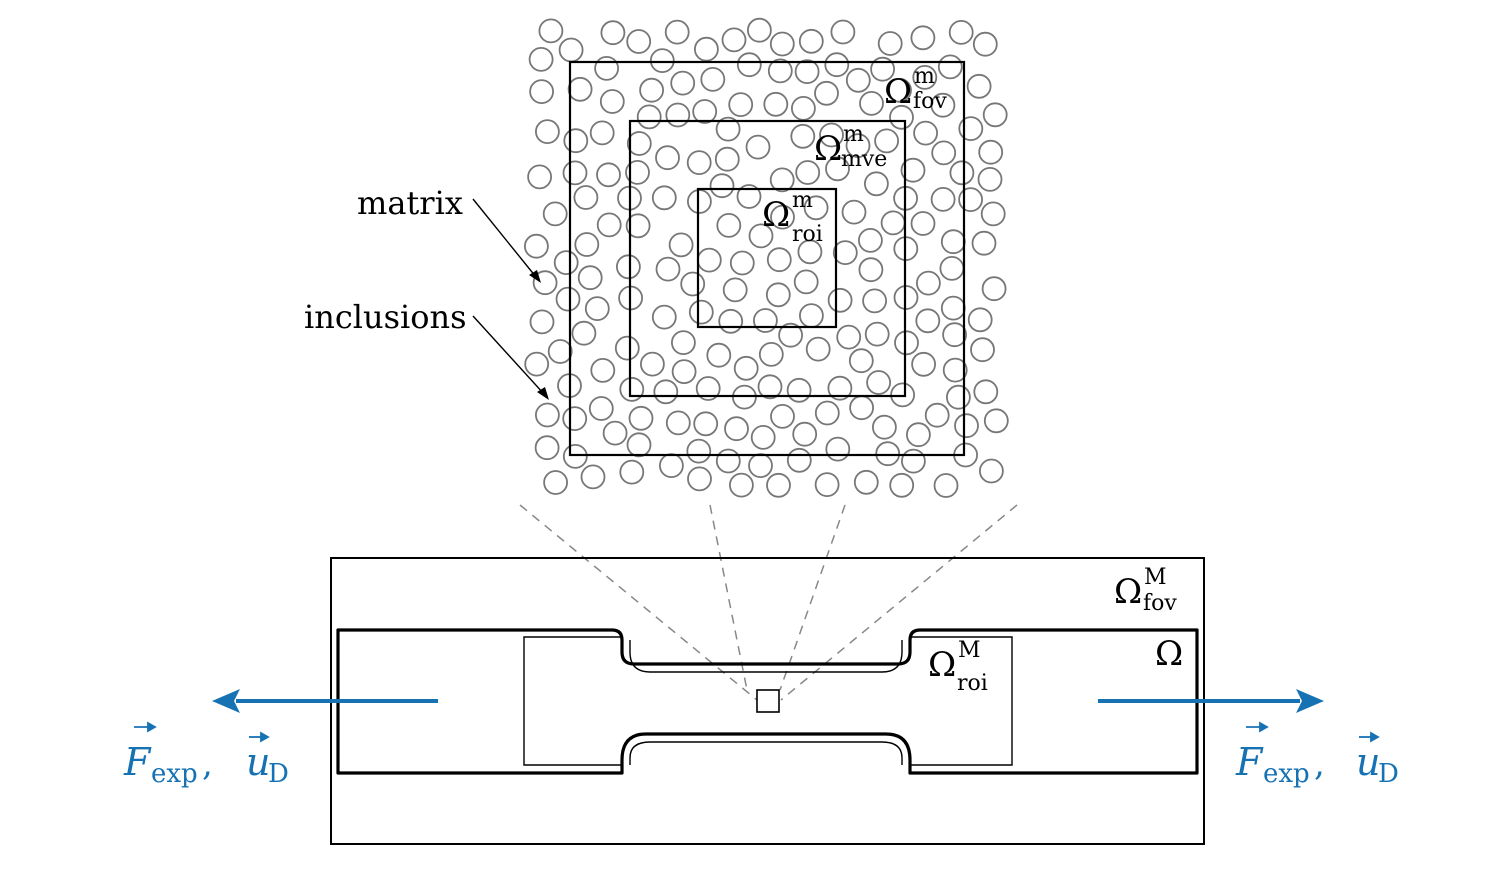 This screenshot has width=1497, height=875. What do you see at coordinates (1368, 762) in the screenshot?
I see `svg-text: u` at bounding box center [1368, 762].